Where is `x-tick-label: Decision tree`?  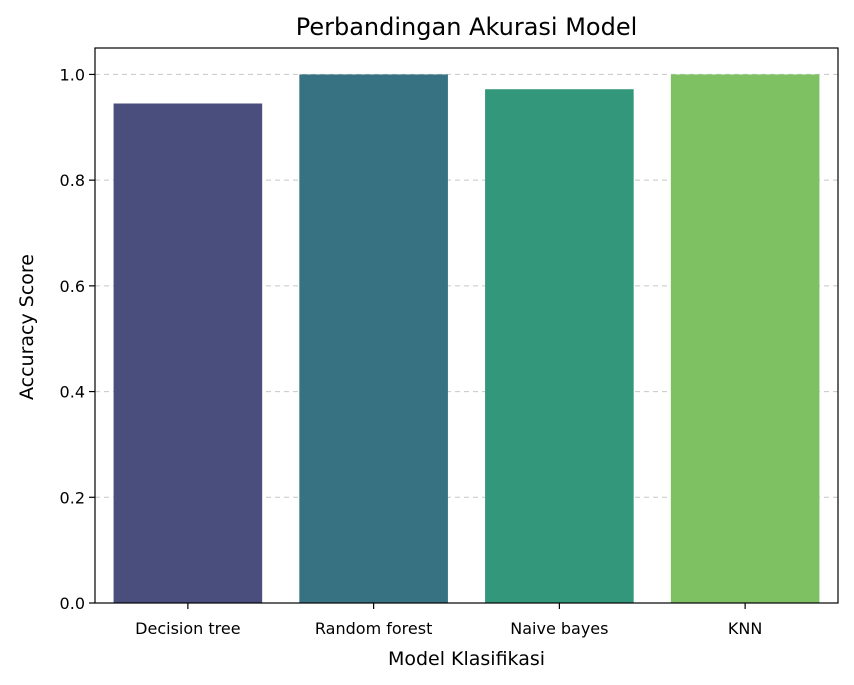 x-tick-label: Decision tree is located at coordinates (187, 628).